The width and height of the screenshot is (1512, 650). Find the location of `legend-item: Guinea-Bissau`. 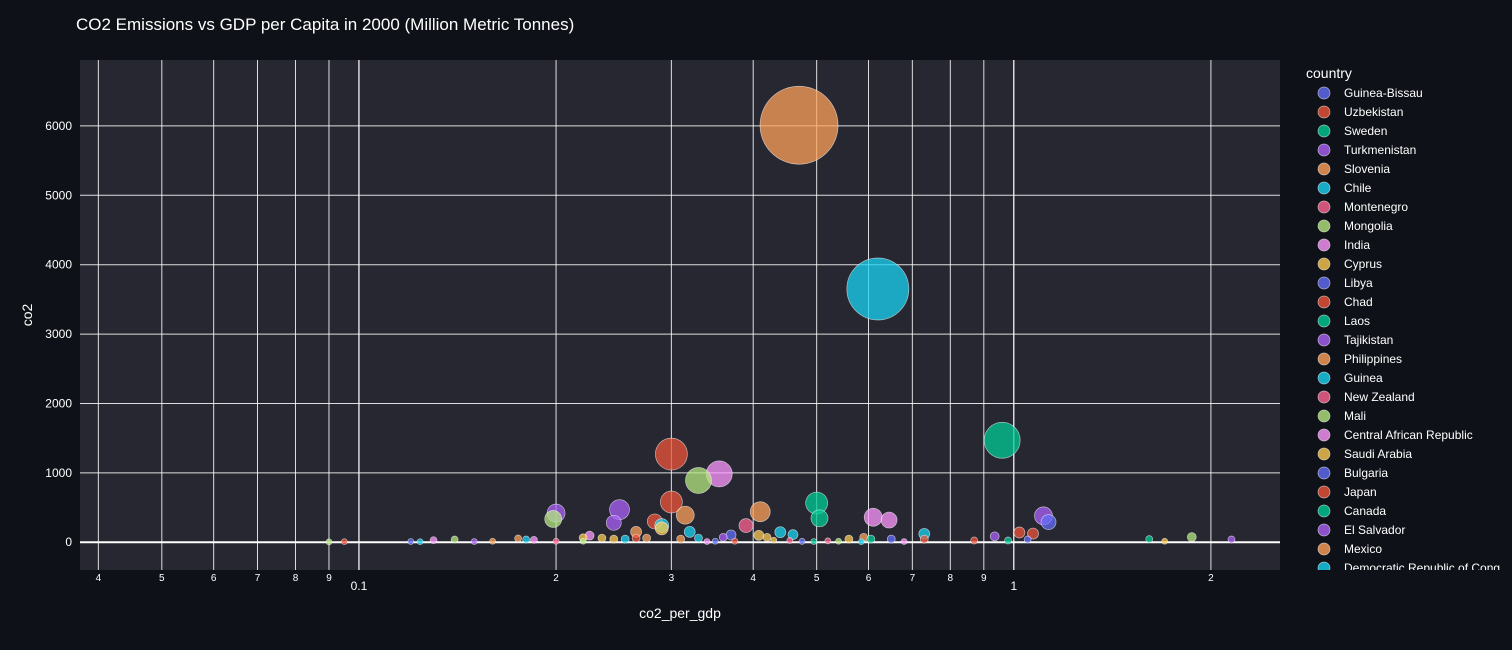

legend-item: Guinea-Bissau is located at coordinates (1370, 93).